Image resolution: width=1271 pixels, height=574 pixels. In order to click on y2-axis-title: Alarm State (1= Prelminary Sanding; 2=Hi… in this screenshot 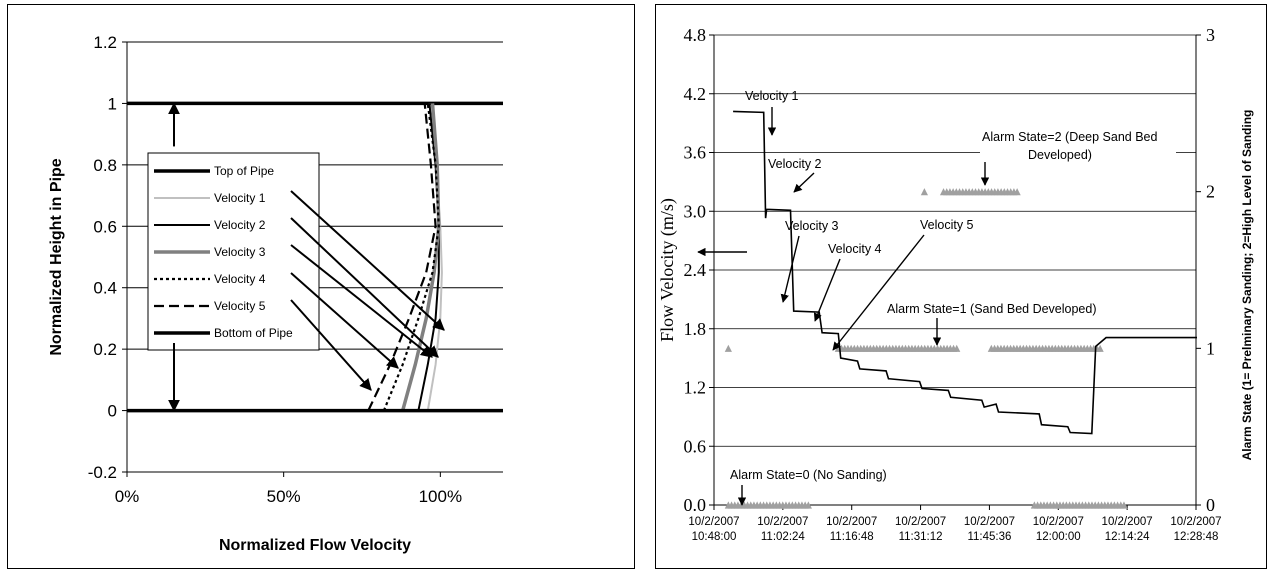, I will do `click(1247, 285)`.